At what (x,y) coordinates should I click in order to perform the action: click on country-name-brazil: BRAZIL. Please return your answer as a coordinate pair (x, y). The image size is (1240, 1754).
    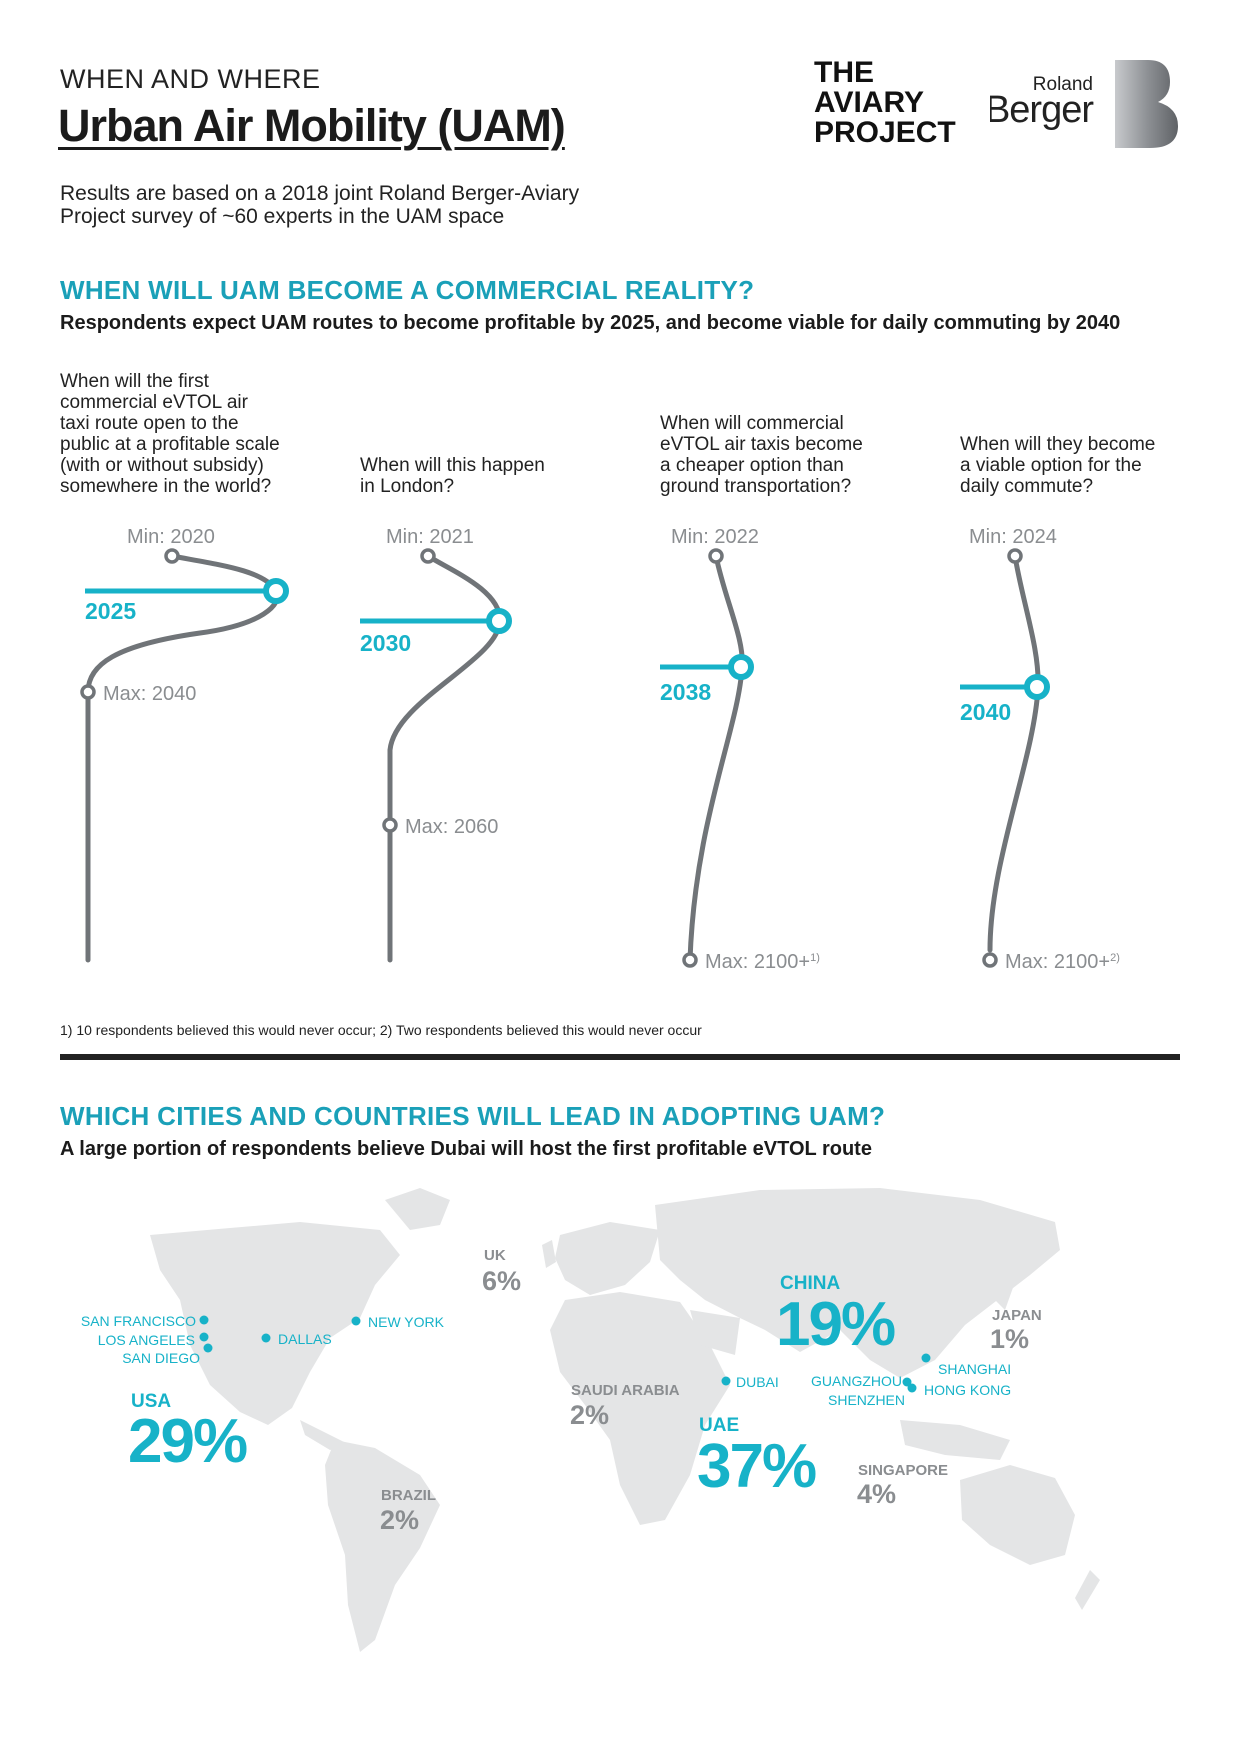
    Looking at the image, I should click on (408, 1495).